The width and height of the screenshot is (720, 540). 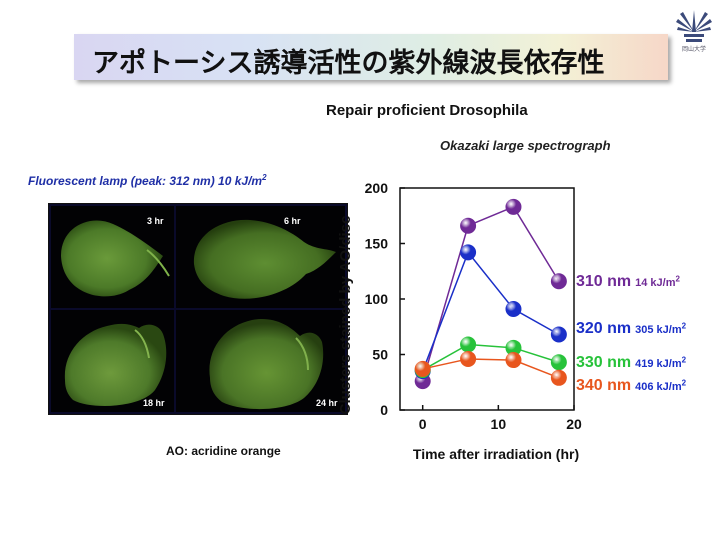 I want to click on micrograph-label: 18 hr, so click(x=154, y=403).